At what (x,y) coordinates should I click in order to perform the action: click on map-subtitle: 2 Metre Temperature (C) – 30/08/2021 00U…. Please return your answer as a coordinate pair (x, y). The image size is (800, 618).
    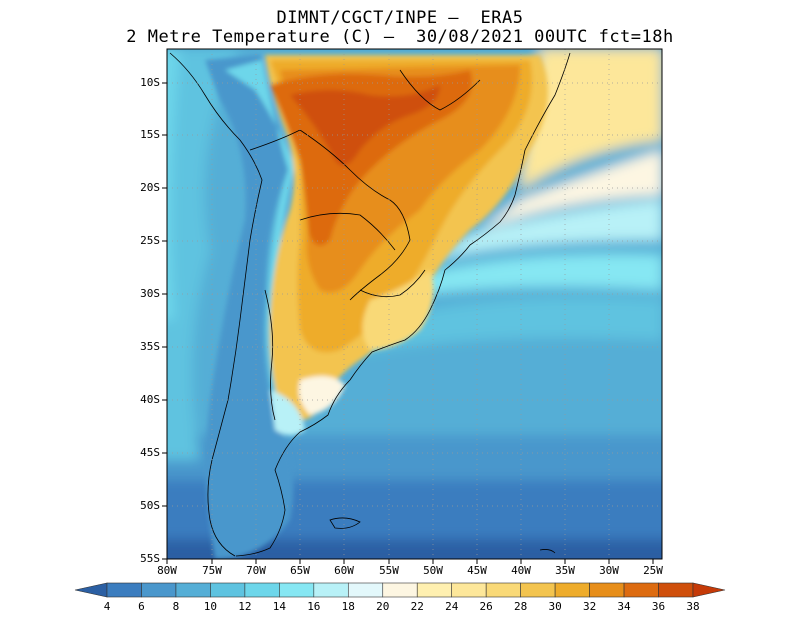
    Looking at the image, I should click on (400, 37).